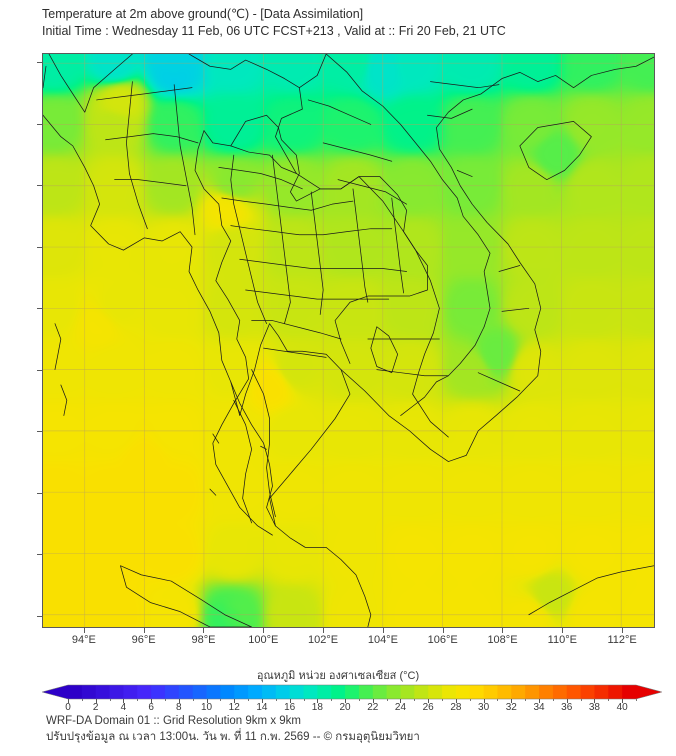 The height and width of the screenshot is (756, 676). I want to click on colorbar-tick-label: 2, so click(95, 707).